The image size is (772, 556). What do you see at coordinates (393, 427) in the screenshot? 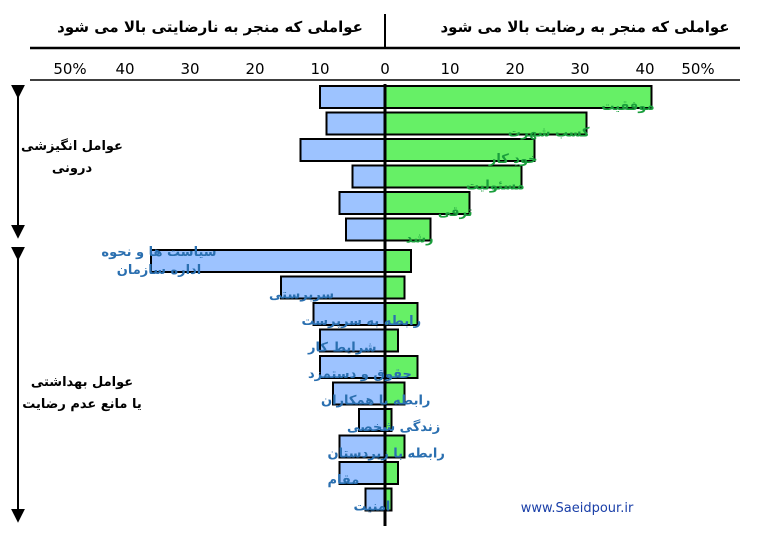
I see `bar-label: زندگی شخصی` at bounding box center [393, 427].